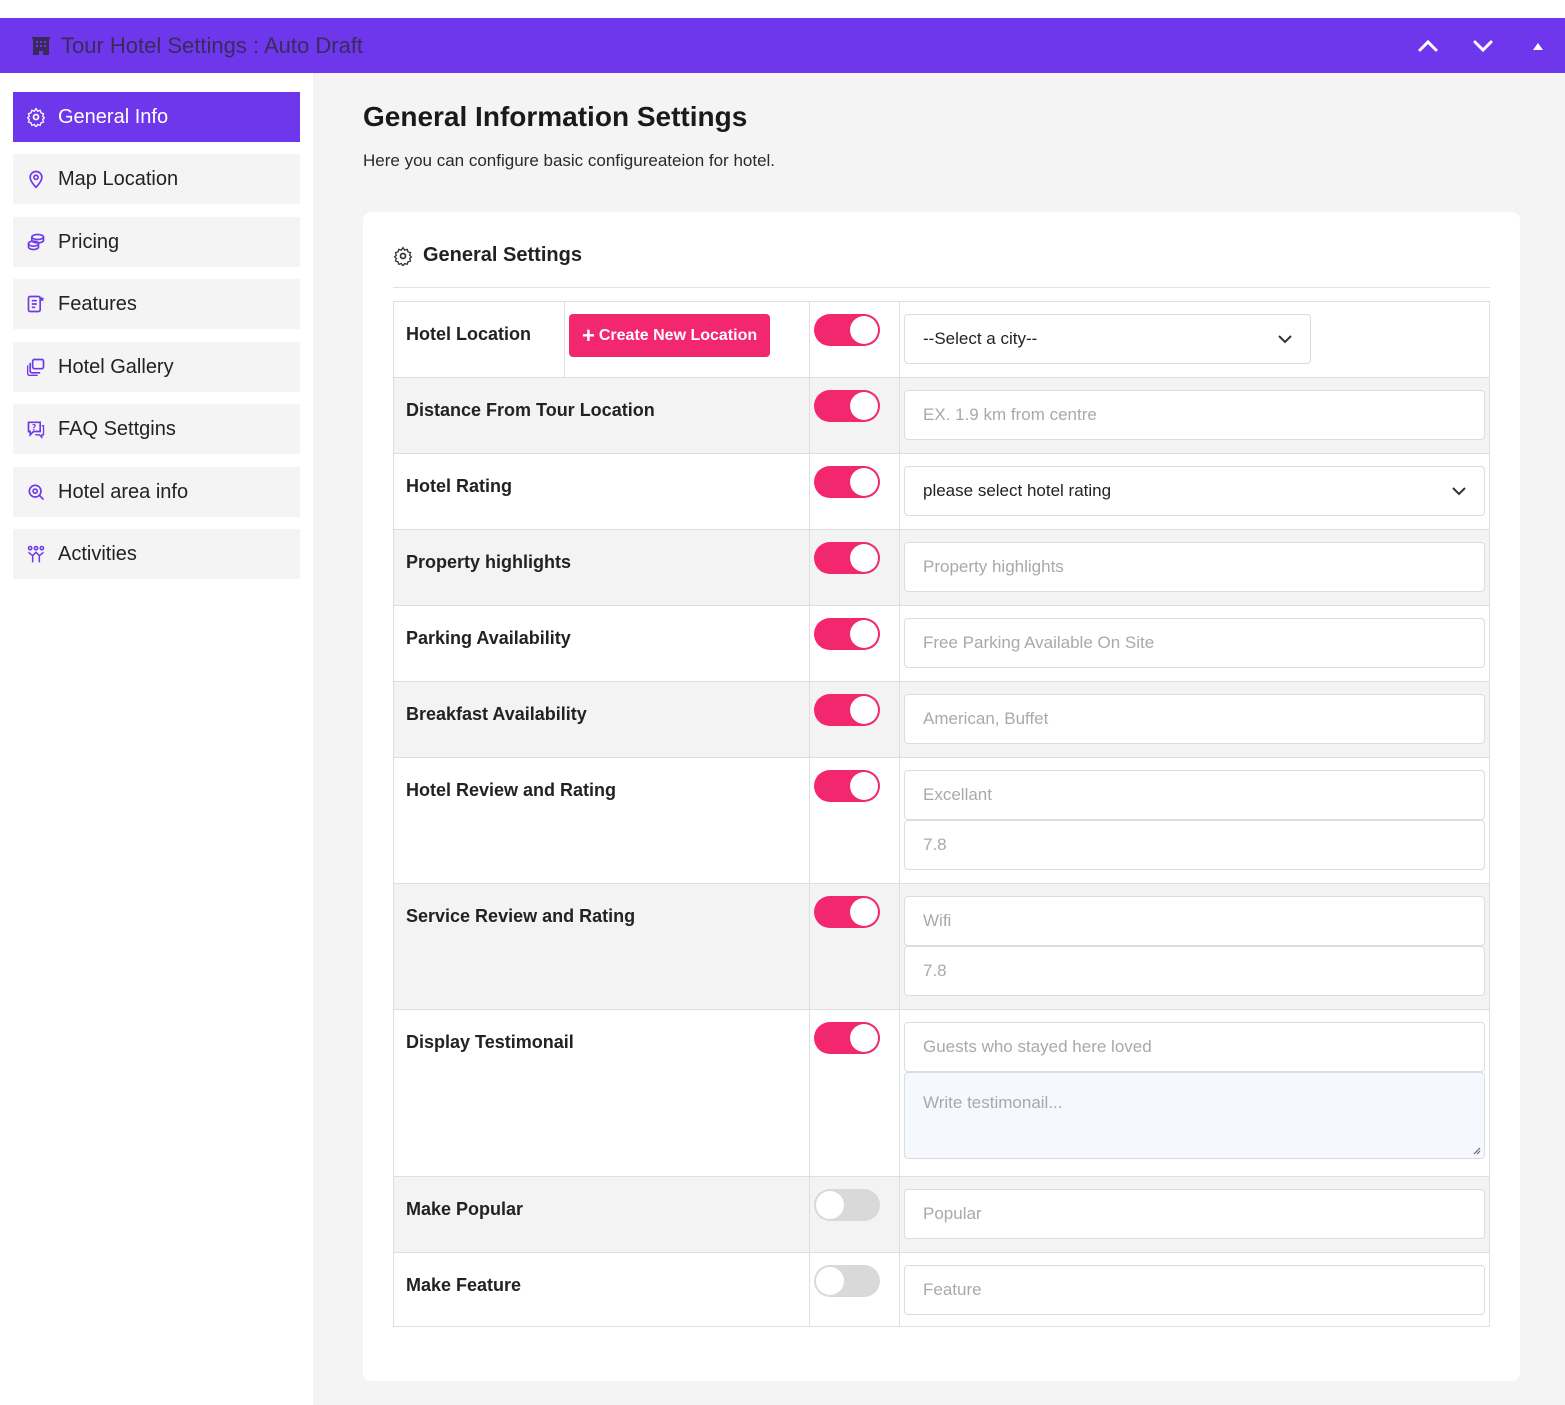 Image resolution: width=1565 pixels, height=1405 pixels. Describe the element at coordinates (156, 304) in the screenshot. I see `sidebar-item-features: Features` at that location.